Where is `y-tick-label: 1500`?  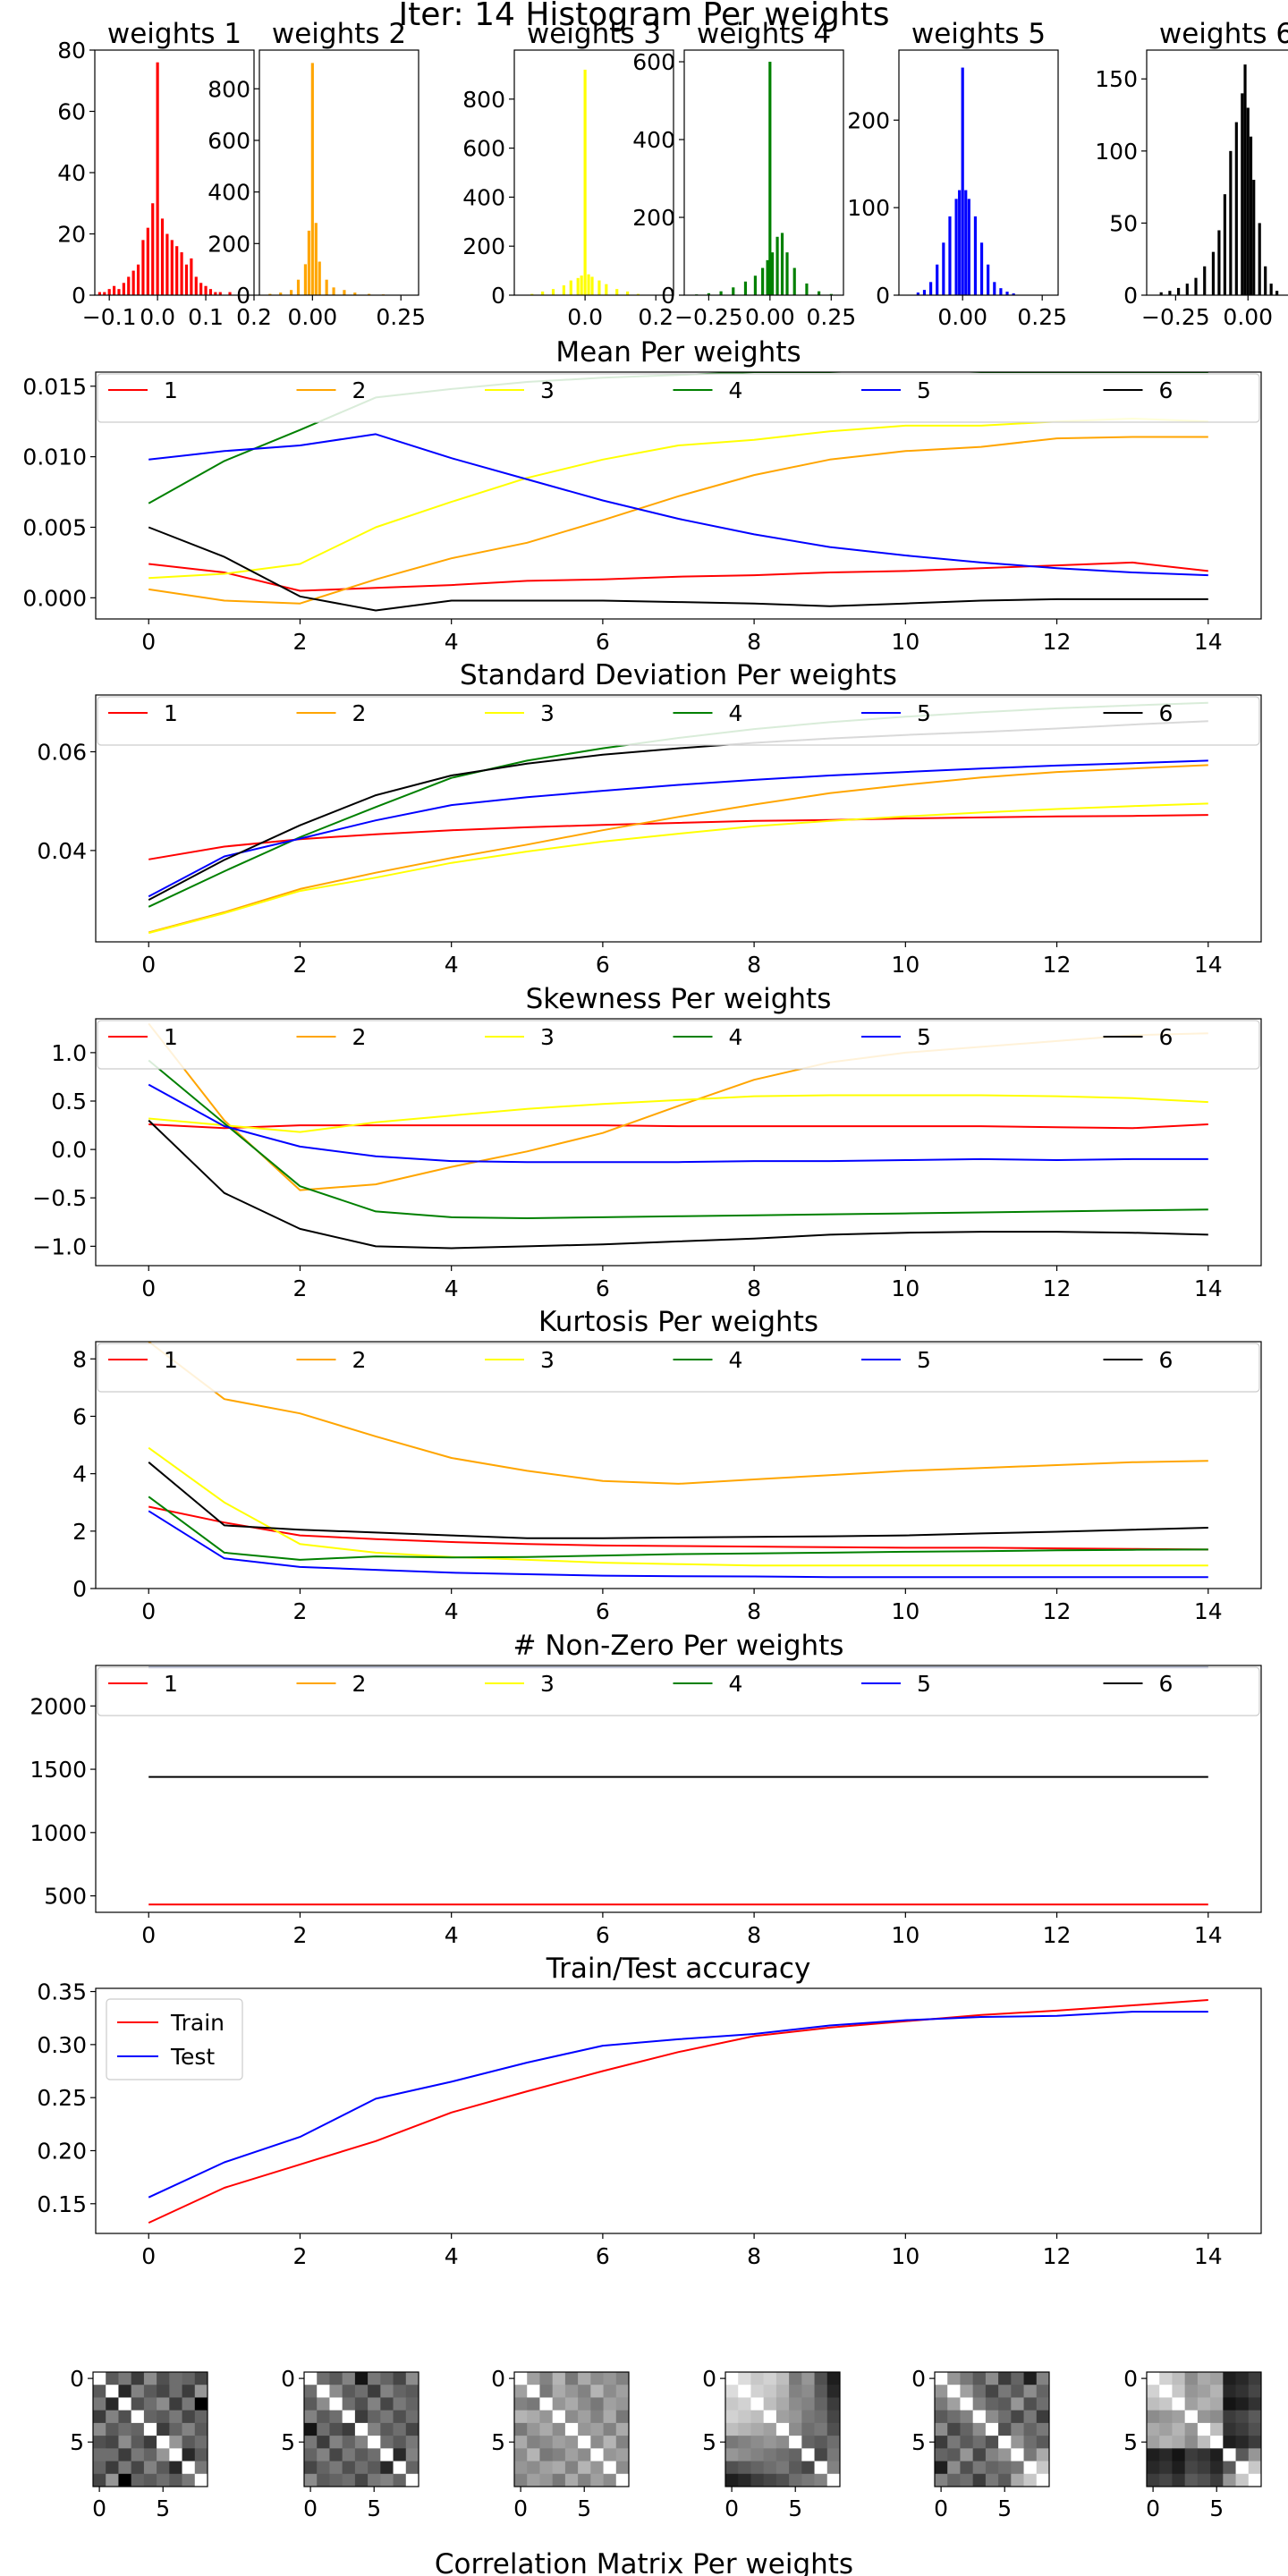 y-tick-label: 1500 is located at coordinates (58, 1770).